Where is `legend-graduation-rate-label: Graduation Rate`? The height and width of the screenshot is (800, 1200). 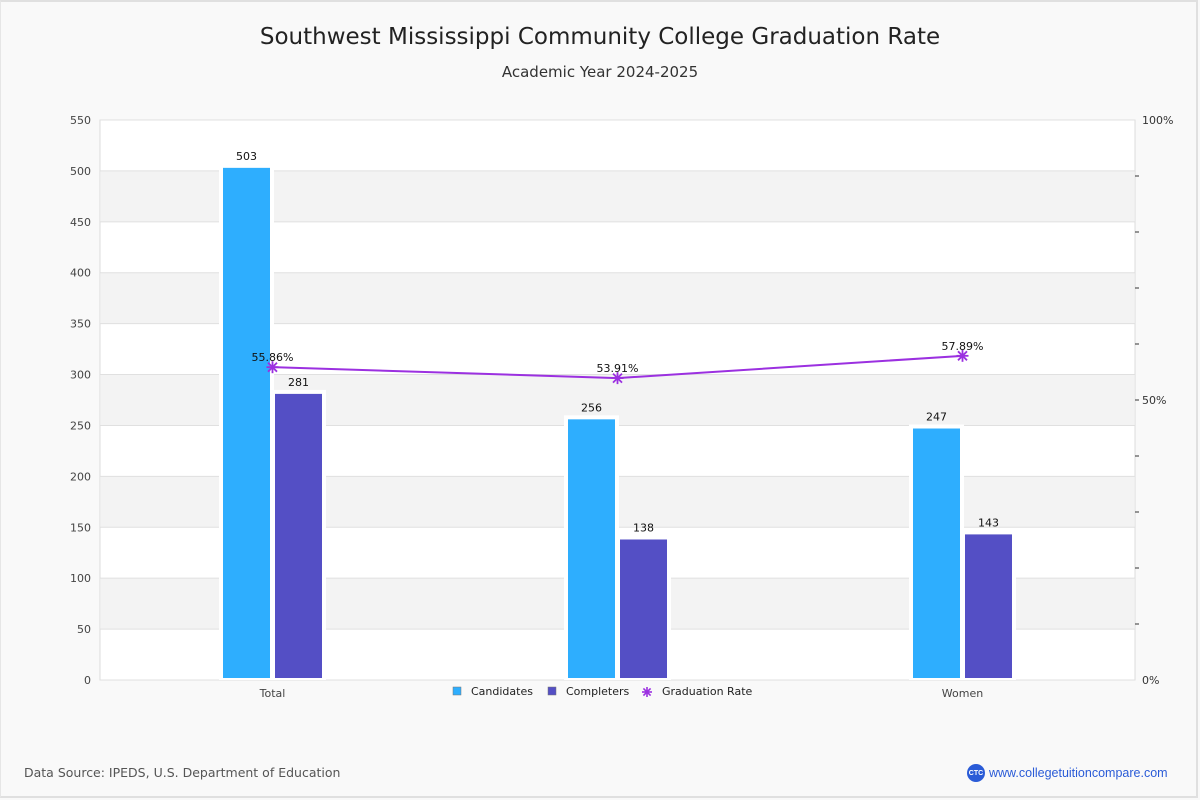
legend-graduation-rate-label: Graduation Rate is located at coordinates (707, 691).